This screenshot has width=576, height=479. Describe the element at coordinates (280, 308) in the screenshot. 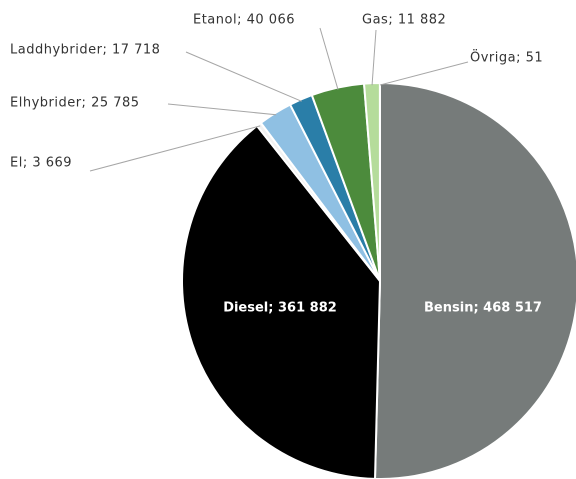

I see `data-label: Diesel; 361 882` at that location.